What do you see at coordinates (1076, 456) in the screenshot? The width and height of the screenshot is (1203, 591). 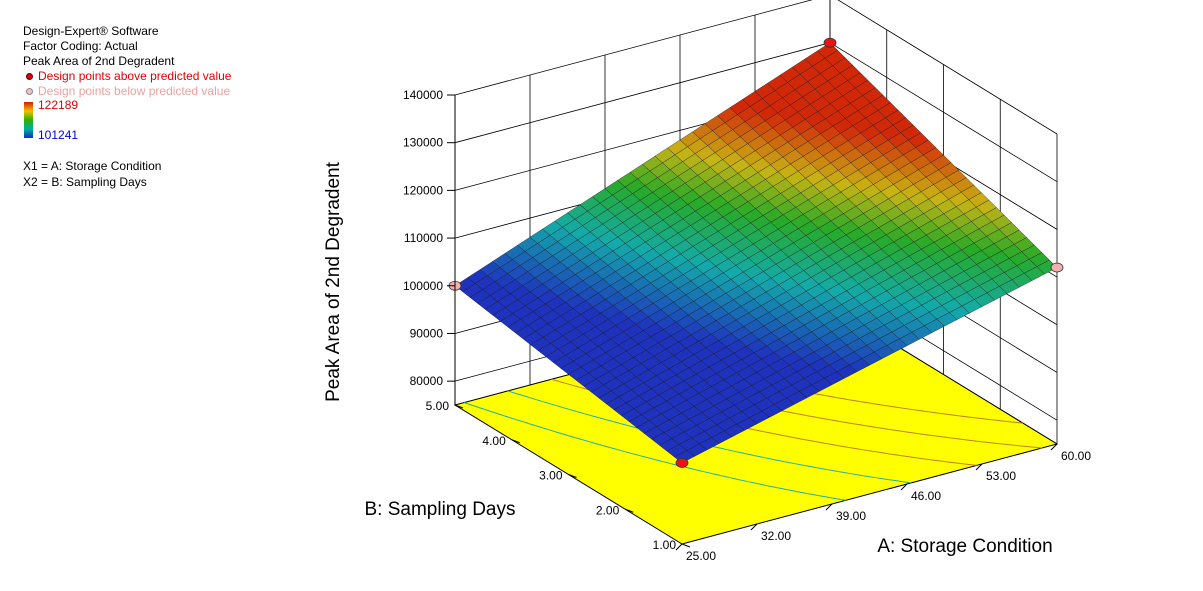 I see `x-tick-label: 60.00` at bounding box center [1076, 456].